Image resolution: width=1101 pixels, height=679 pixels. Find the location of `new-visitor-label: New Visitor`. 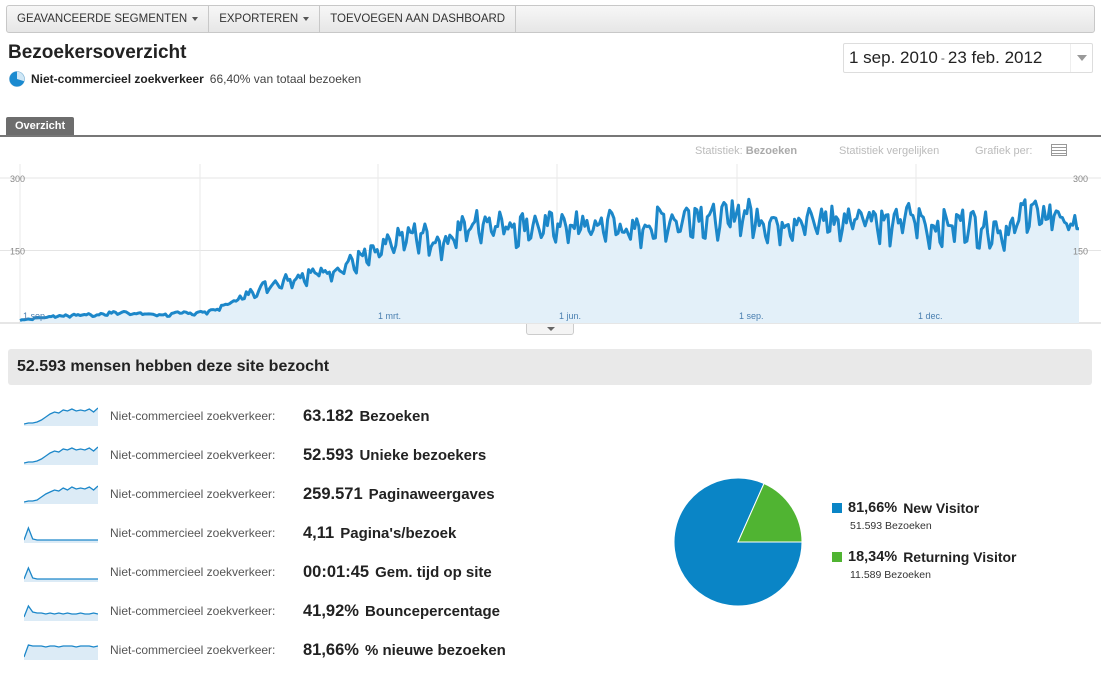

new-visitor-label: New Visitor is located at coordinates (941, 508).